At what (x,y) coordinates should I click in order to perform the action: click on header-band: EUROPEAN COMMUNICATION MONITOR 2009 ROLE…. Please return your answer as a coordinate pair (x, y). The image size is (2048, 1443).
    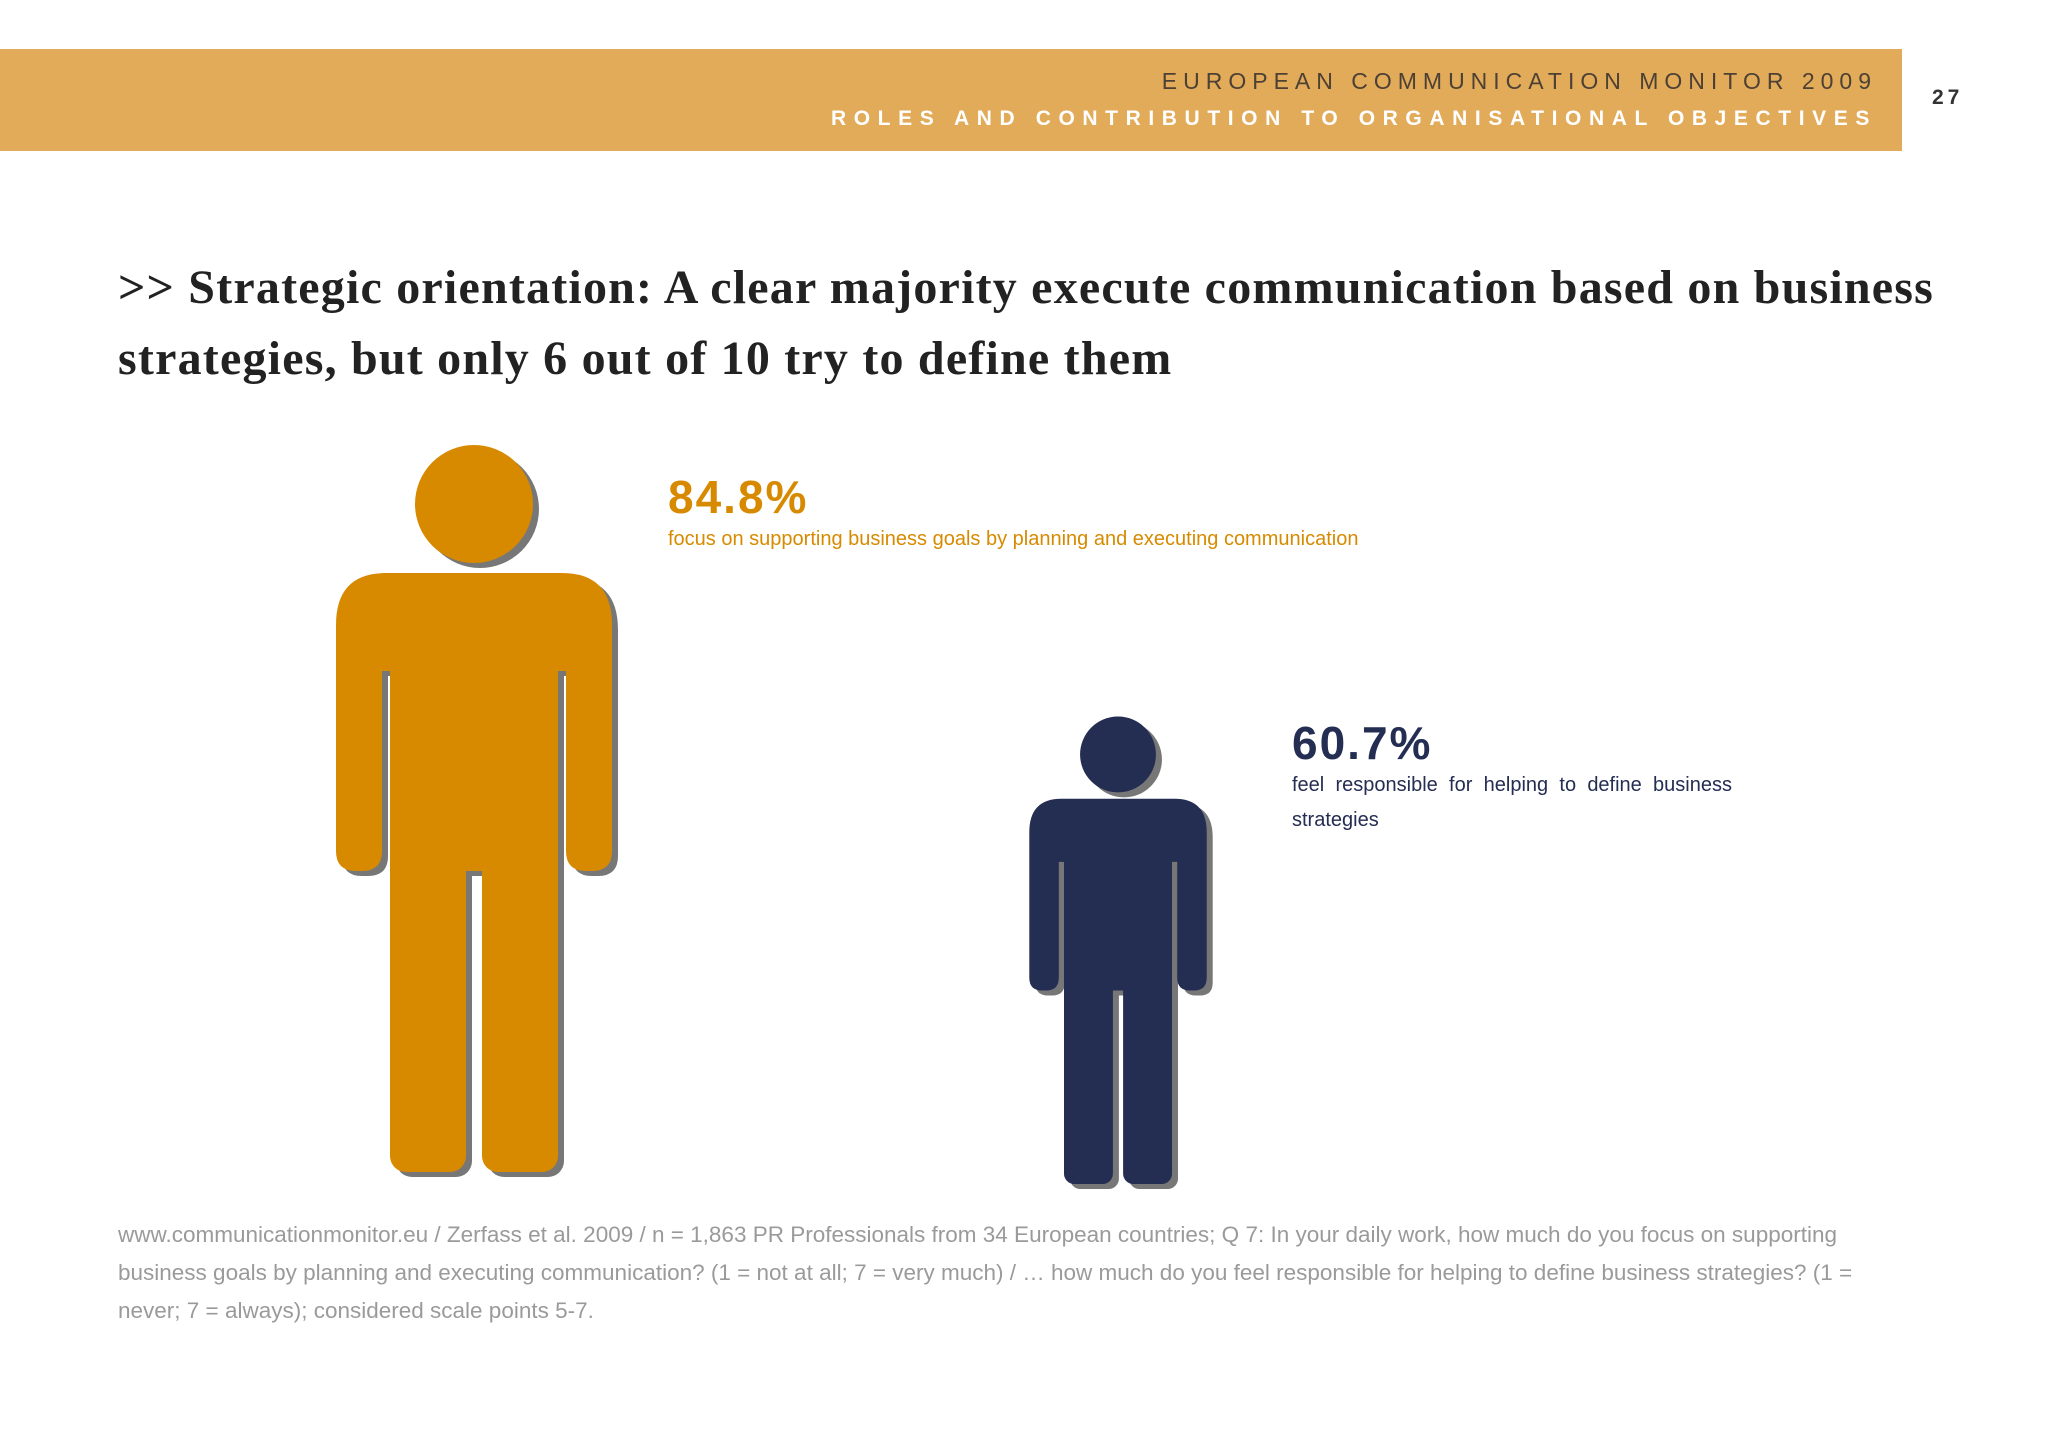
    Looking at the image, I should click on (951, 100).